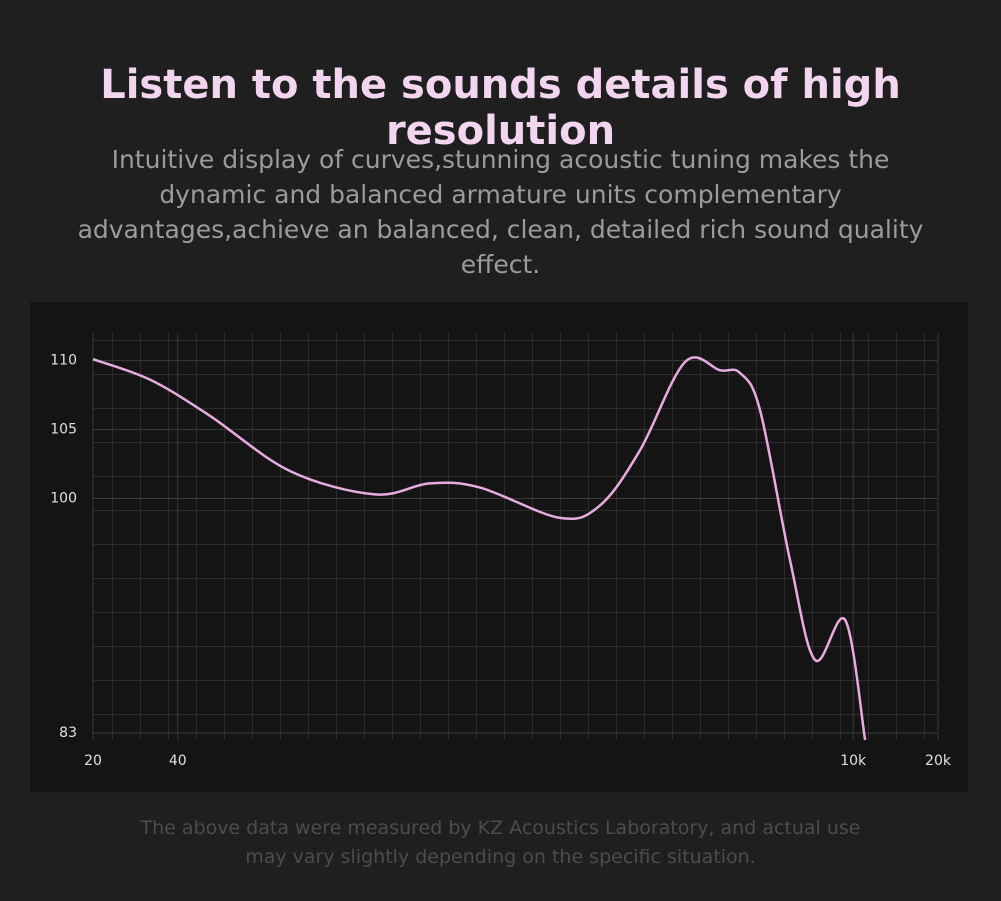 The width and height of the screenshot is (1001, 901). What do you see at coordinates (68, 733) in the screenshot?
I see `y-tick-label: 83` at bounding box center [68, 733].